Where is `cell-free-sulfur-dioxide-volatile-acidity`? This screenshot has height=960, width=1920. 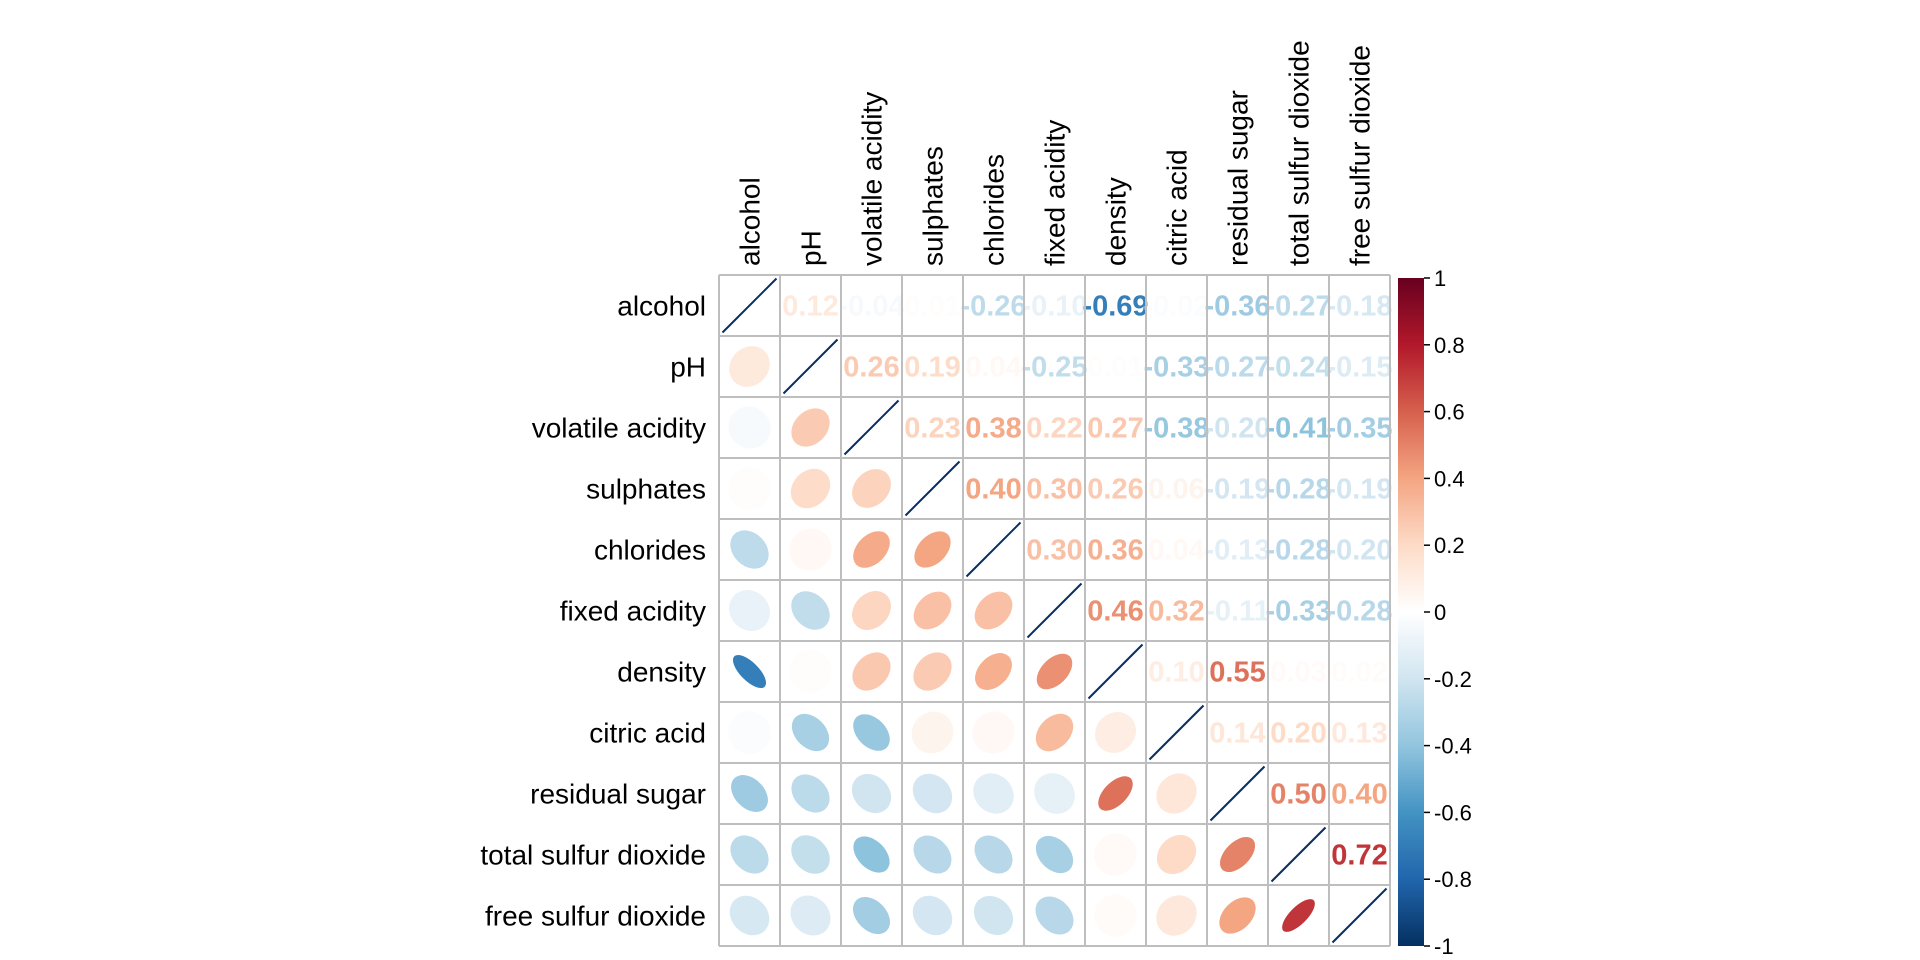
cell-free-sulfur-dioxide-volatile-acidity is located at coordinates (871, 915).